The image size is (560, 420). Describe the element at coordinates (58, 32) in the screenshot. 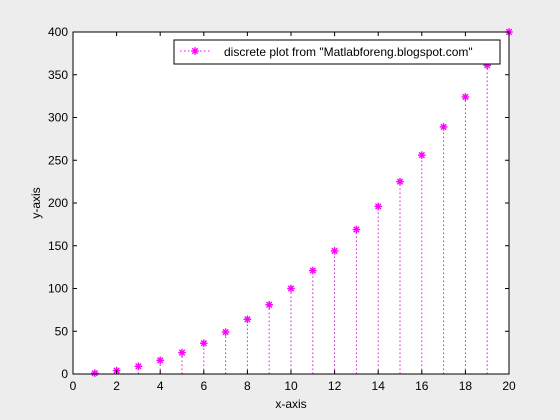

I see `y-tick-label-8: 400` at that location.